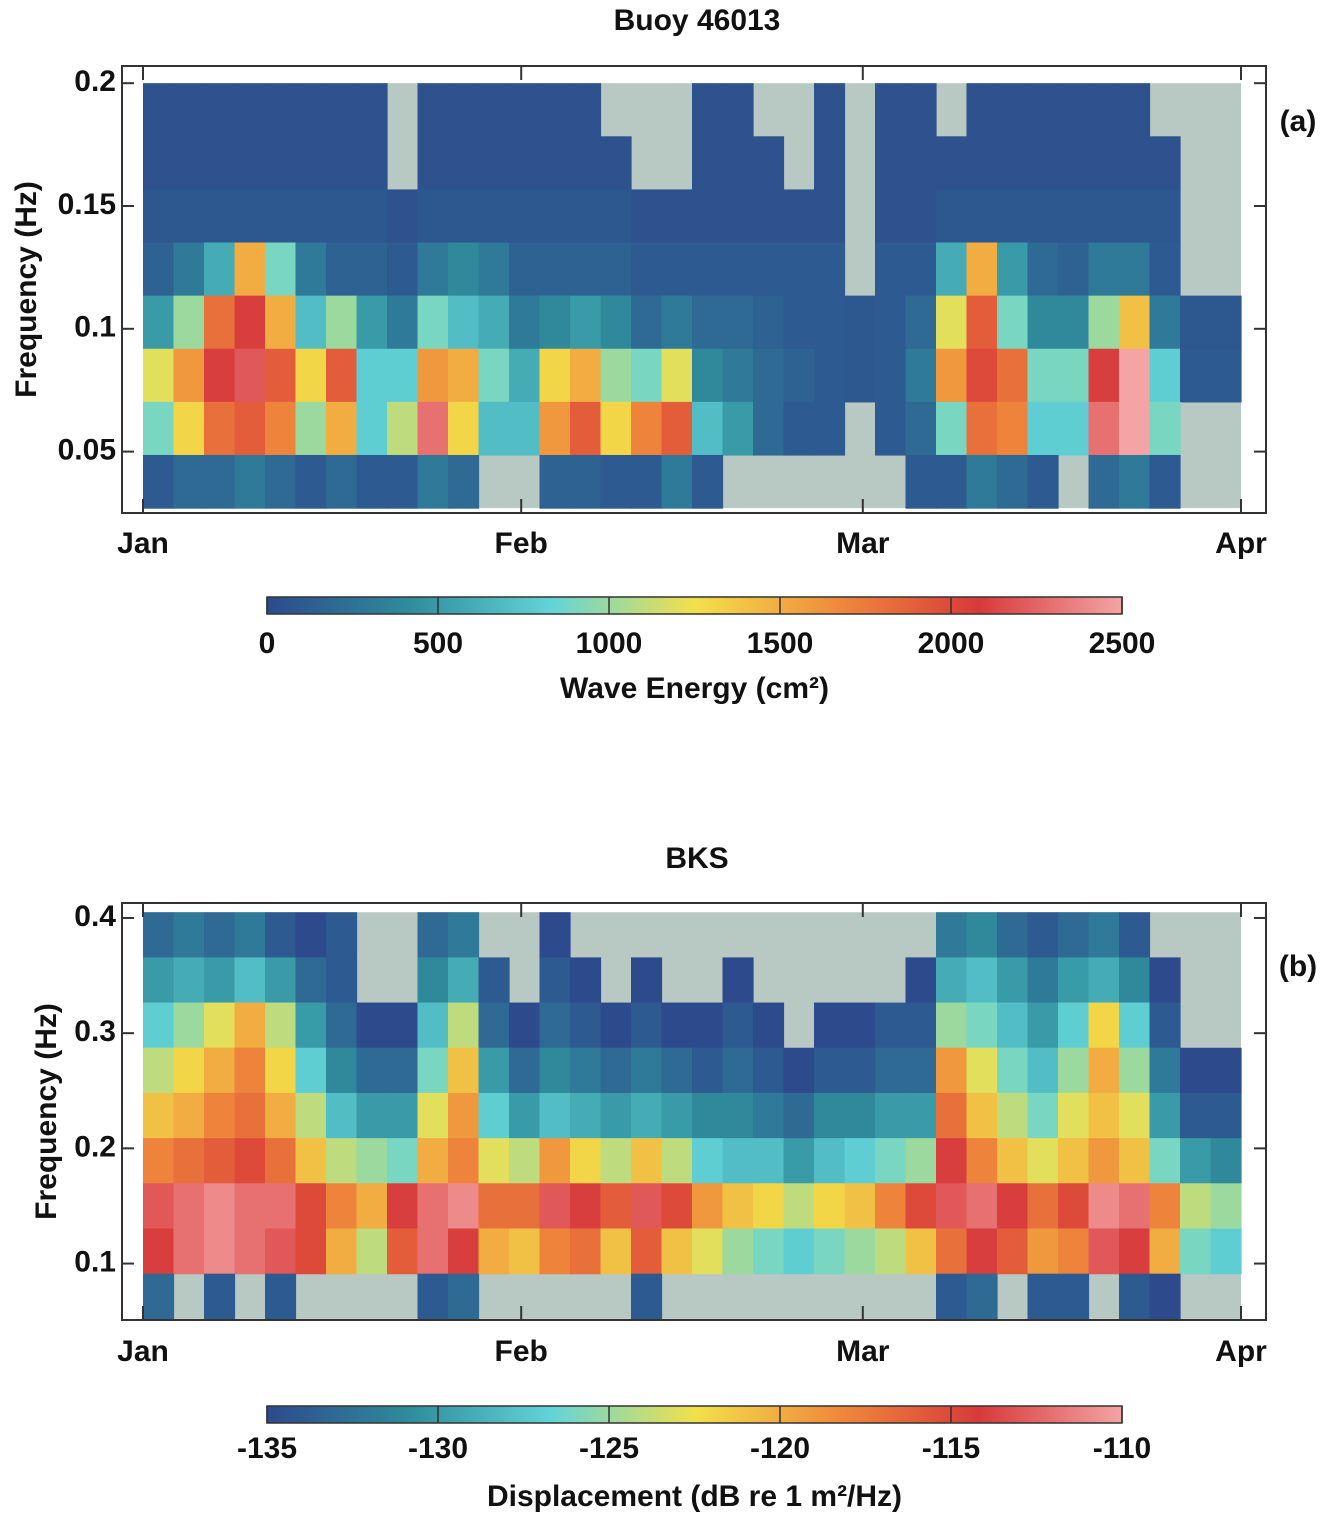 The width and height of the screenshot is (1337, 1521). I want to click on chart-title: BKS, so click(696, 858).